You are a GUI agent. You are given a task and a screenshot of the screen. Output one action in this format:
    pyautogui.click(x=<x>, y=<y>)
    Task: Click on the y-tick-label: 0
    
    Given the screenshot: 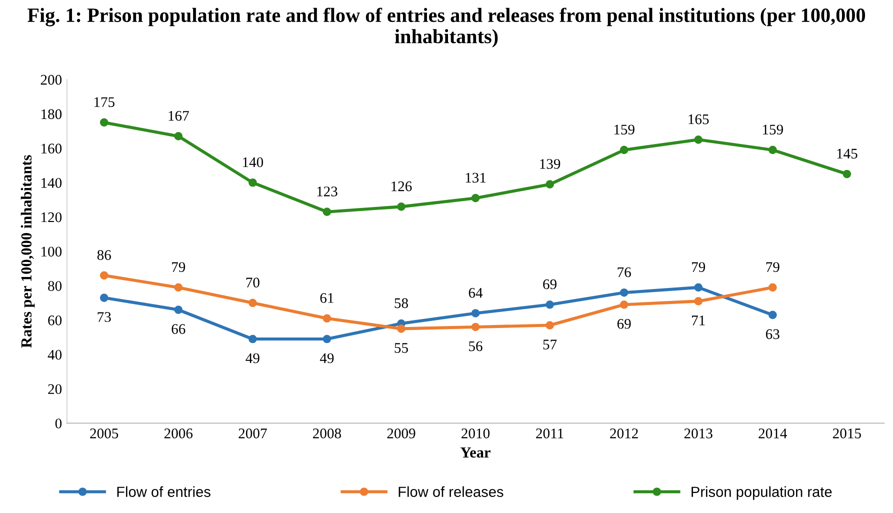 What is the action you would take?
    pyautogui.click(x=58, y=423)
    